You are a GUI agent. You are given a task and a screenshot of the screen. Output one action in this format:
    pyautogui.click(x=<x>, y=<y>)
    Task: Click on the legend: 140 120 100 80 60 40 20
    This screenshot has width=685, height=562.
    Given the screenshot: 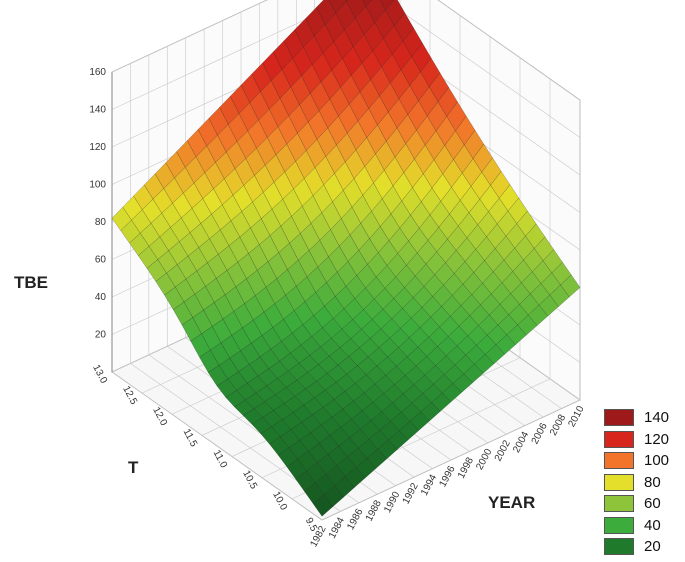 What is the action you would take?
    pyautogui.click(x=643, y=482)
    